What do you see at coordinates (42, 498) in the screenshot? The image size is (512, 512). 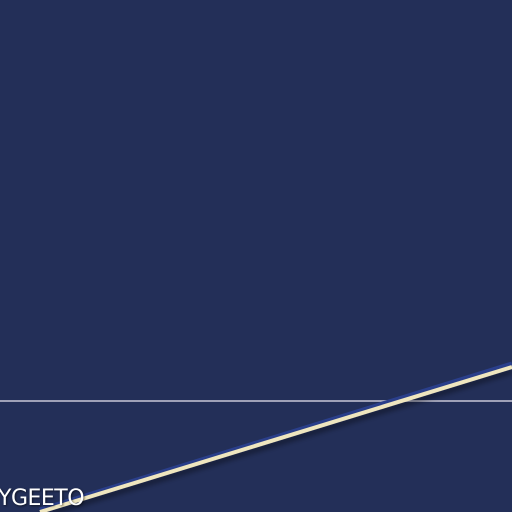 I see `caption-text: YGEETO` at bounding box center [42, 498].